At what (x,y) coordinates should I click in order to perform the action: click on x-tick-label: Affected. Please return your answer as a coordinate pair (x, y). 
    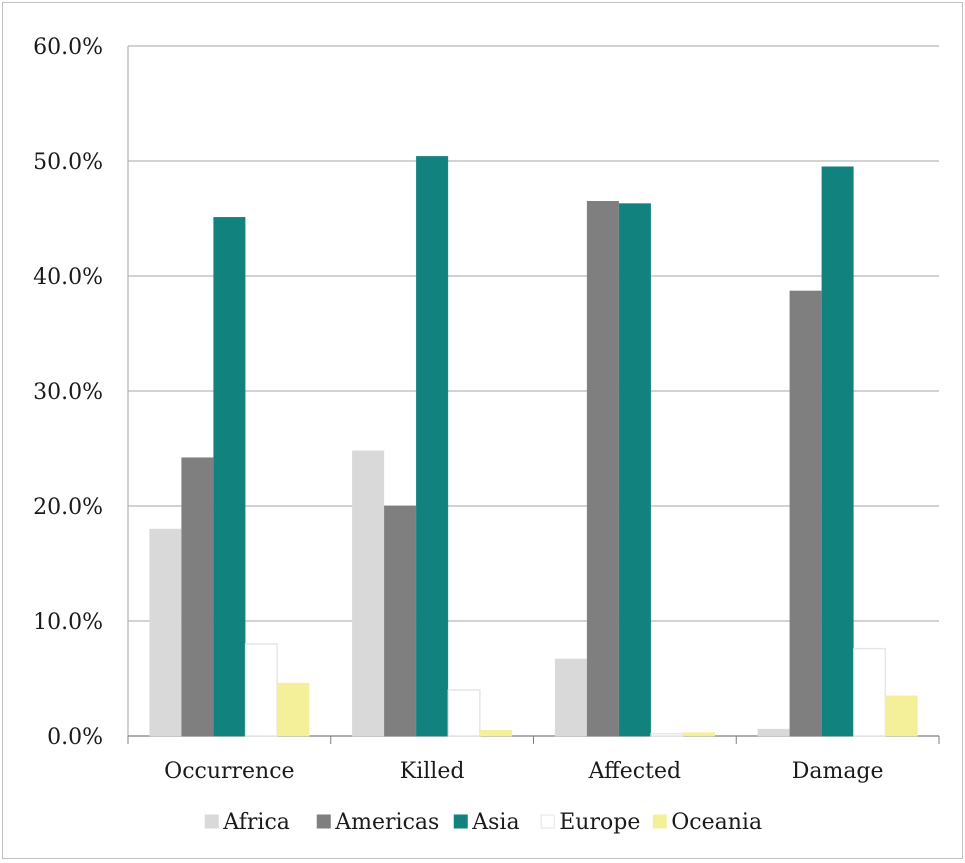
    Looking at the image, I should click on (634, 771).